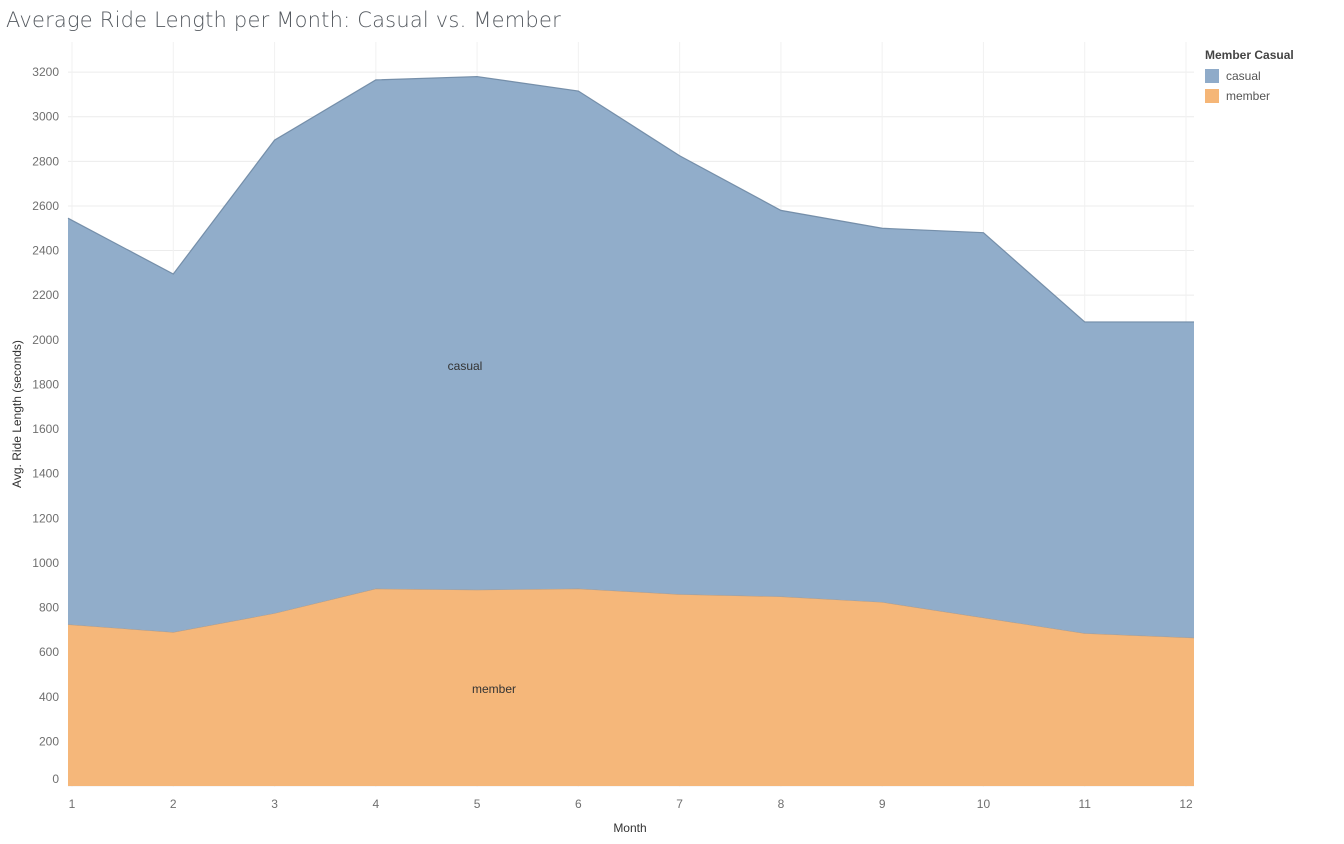 The image size is (1344, 844). What do you see at coordinates (1212, 76) in the screenshot?
I see `legend-swatch-casual` at bounding box center [1212, 76].